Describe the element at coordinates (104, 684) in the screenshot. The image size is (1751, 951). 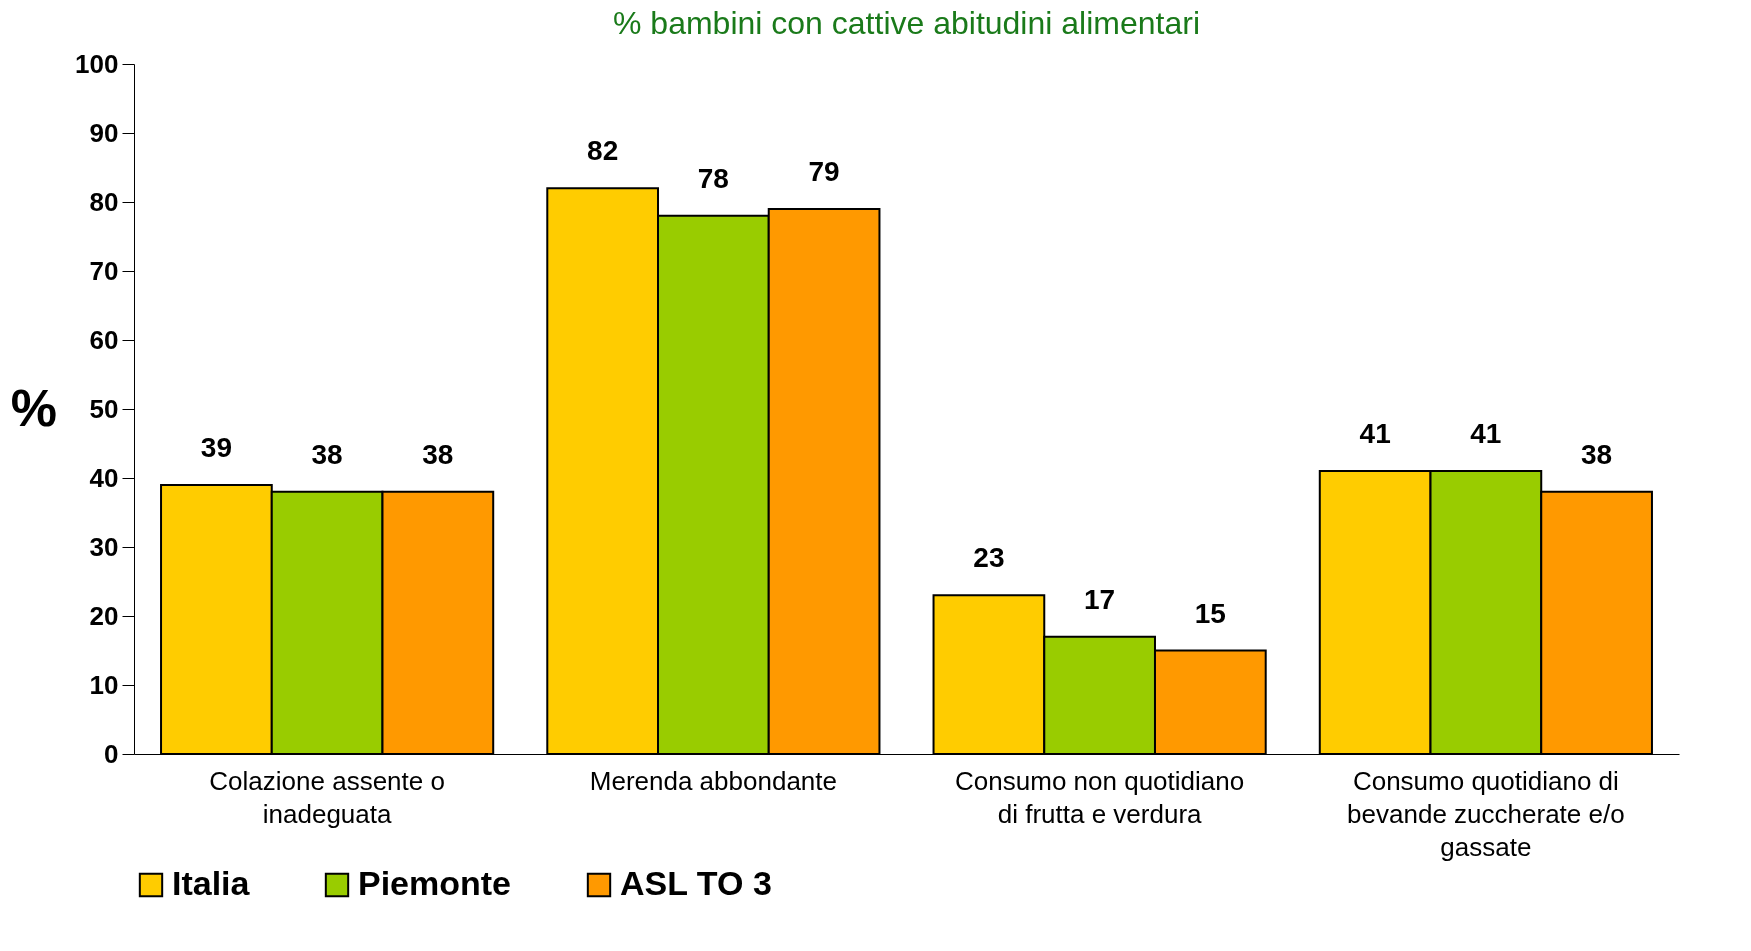
I see `y-tick-label: 10` at that location.